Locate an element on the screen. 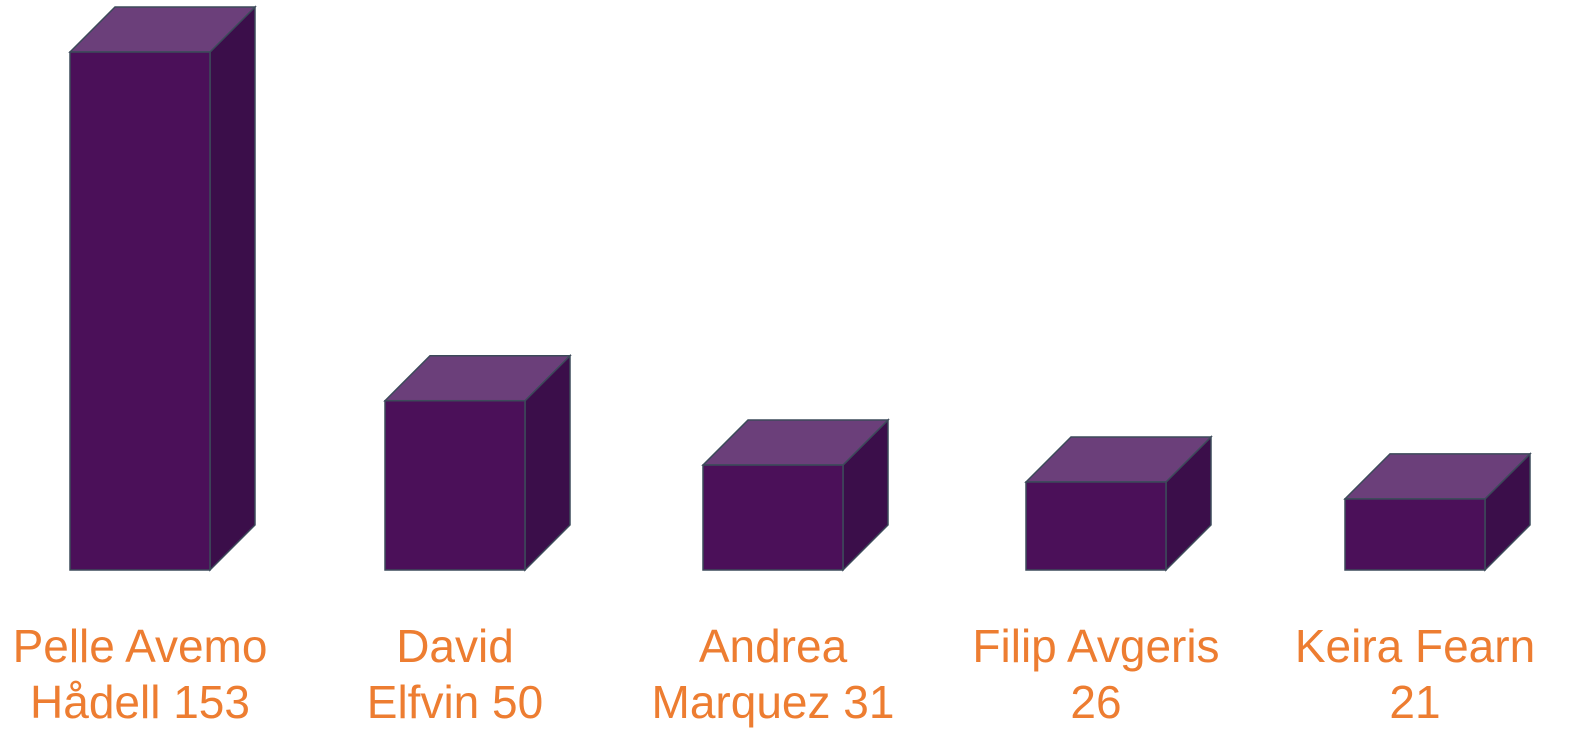  value-label: 31 is located at coordinates (869, 702).